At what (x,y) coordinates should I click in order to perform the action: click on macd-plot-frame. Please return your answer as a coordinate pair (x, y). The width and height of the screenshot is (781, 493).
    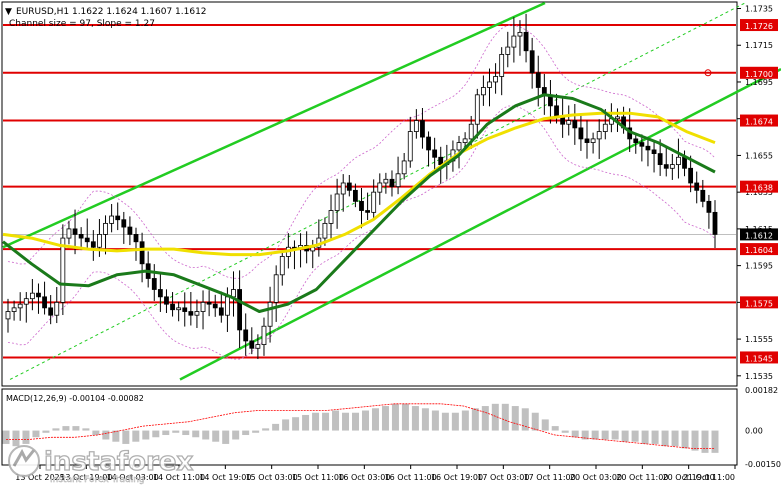
    Looking at the image, I should click on (369, 427).